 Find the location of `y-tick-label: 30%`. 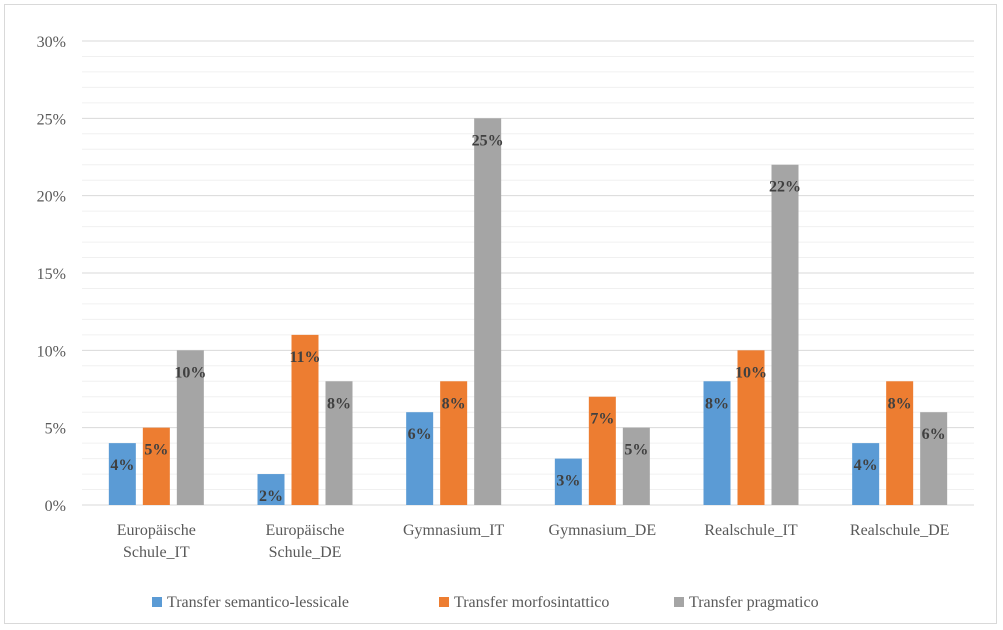

y-tick-label: 30% is located at coordinates (51, 42).